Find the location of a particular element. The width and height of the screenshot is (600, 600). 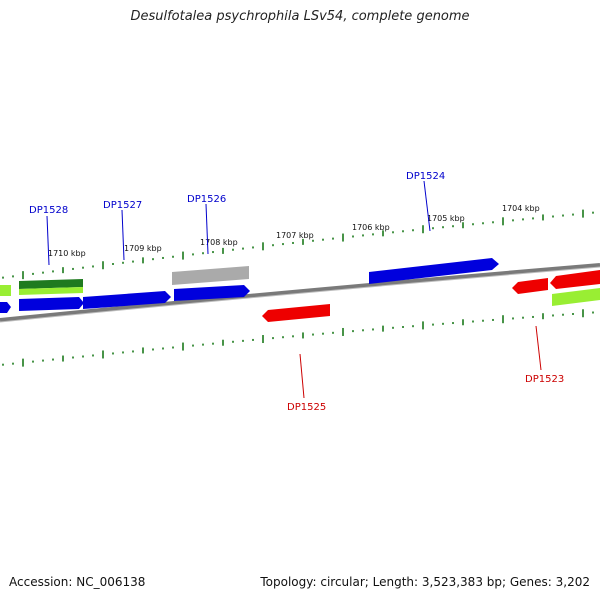

scale-ticks-plus is located at coordinates (298, 244).